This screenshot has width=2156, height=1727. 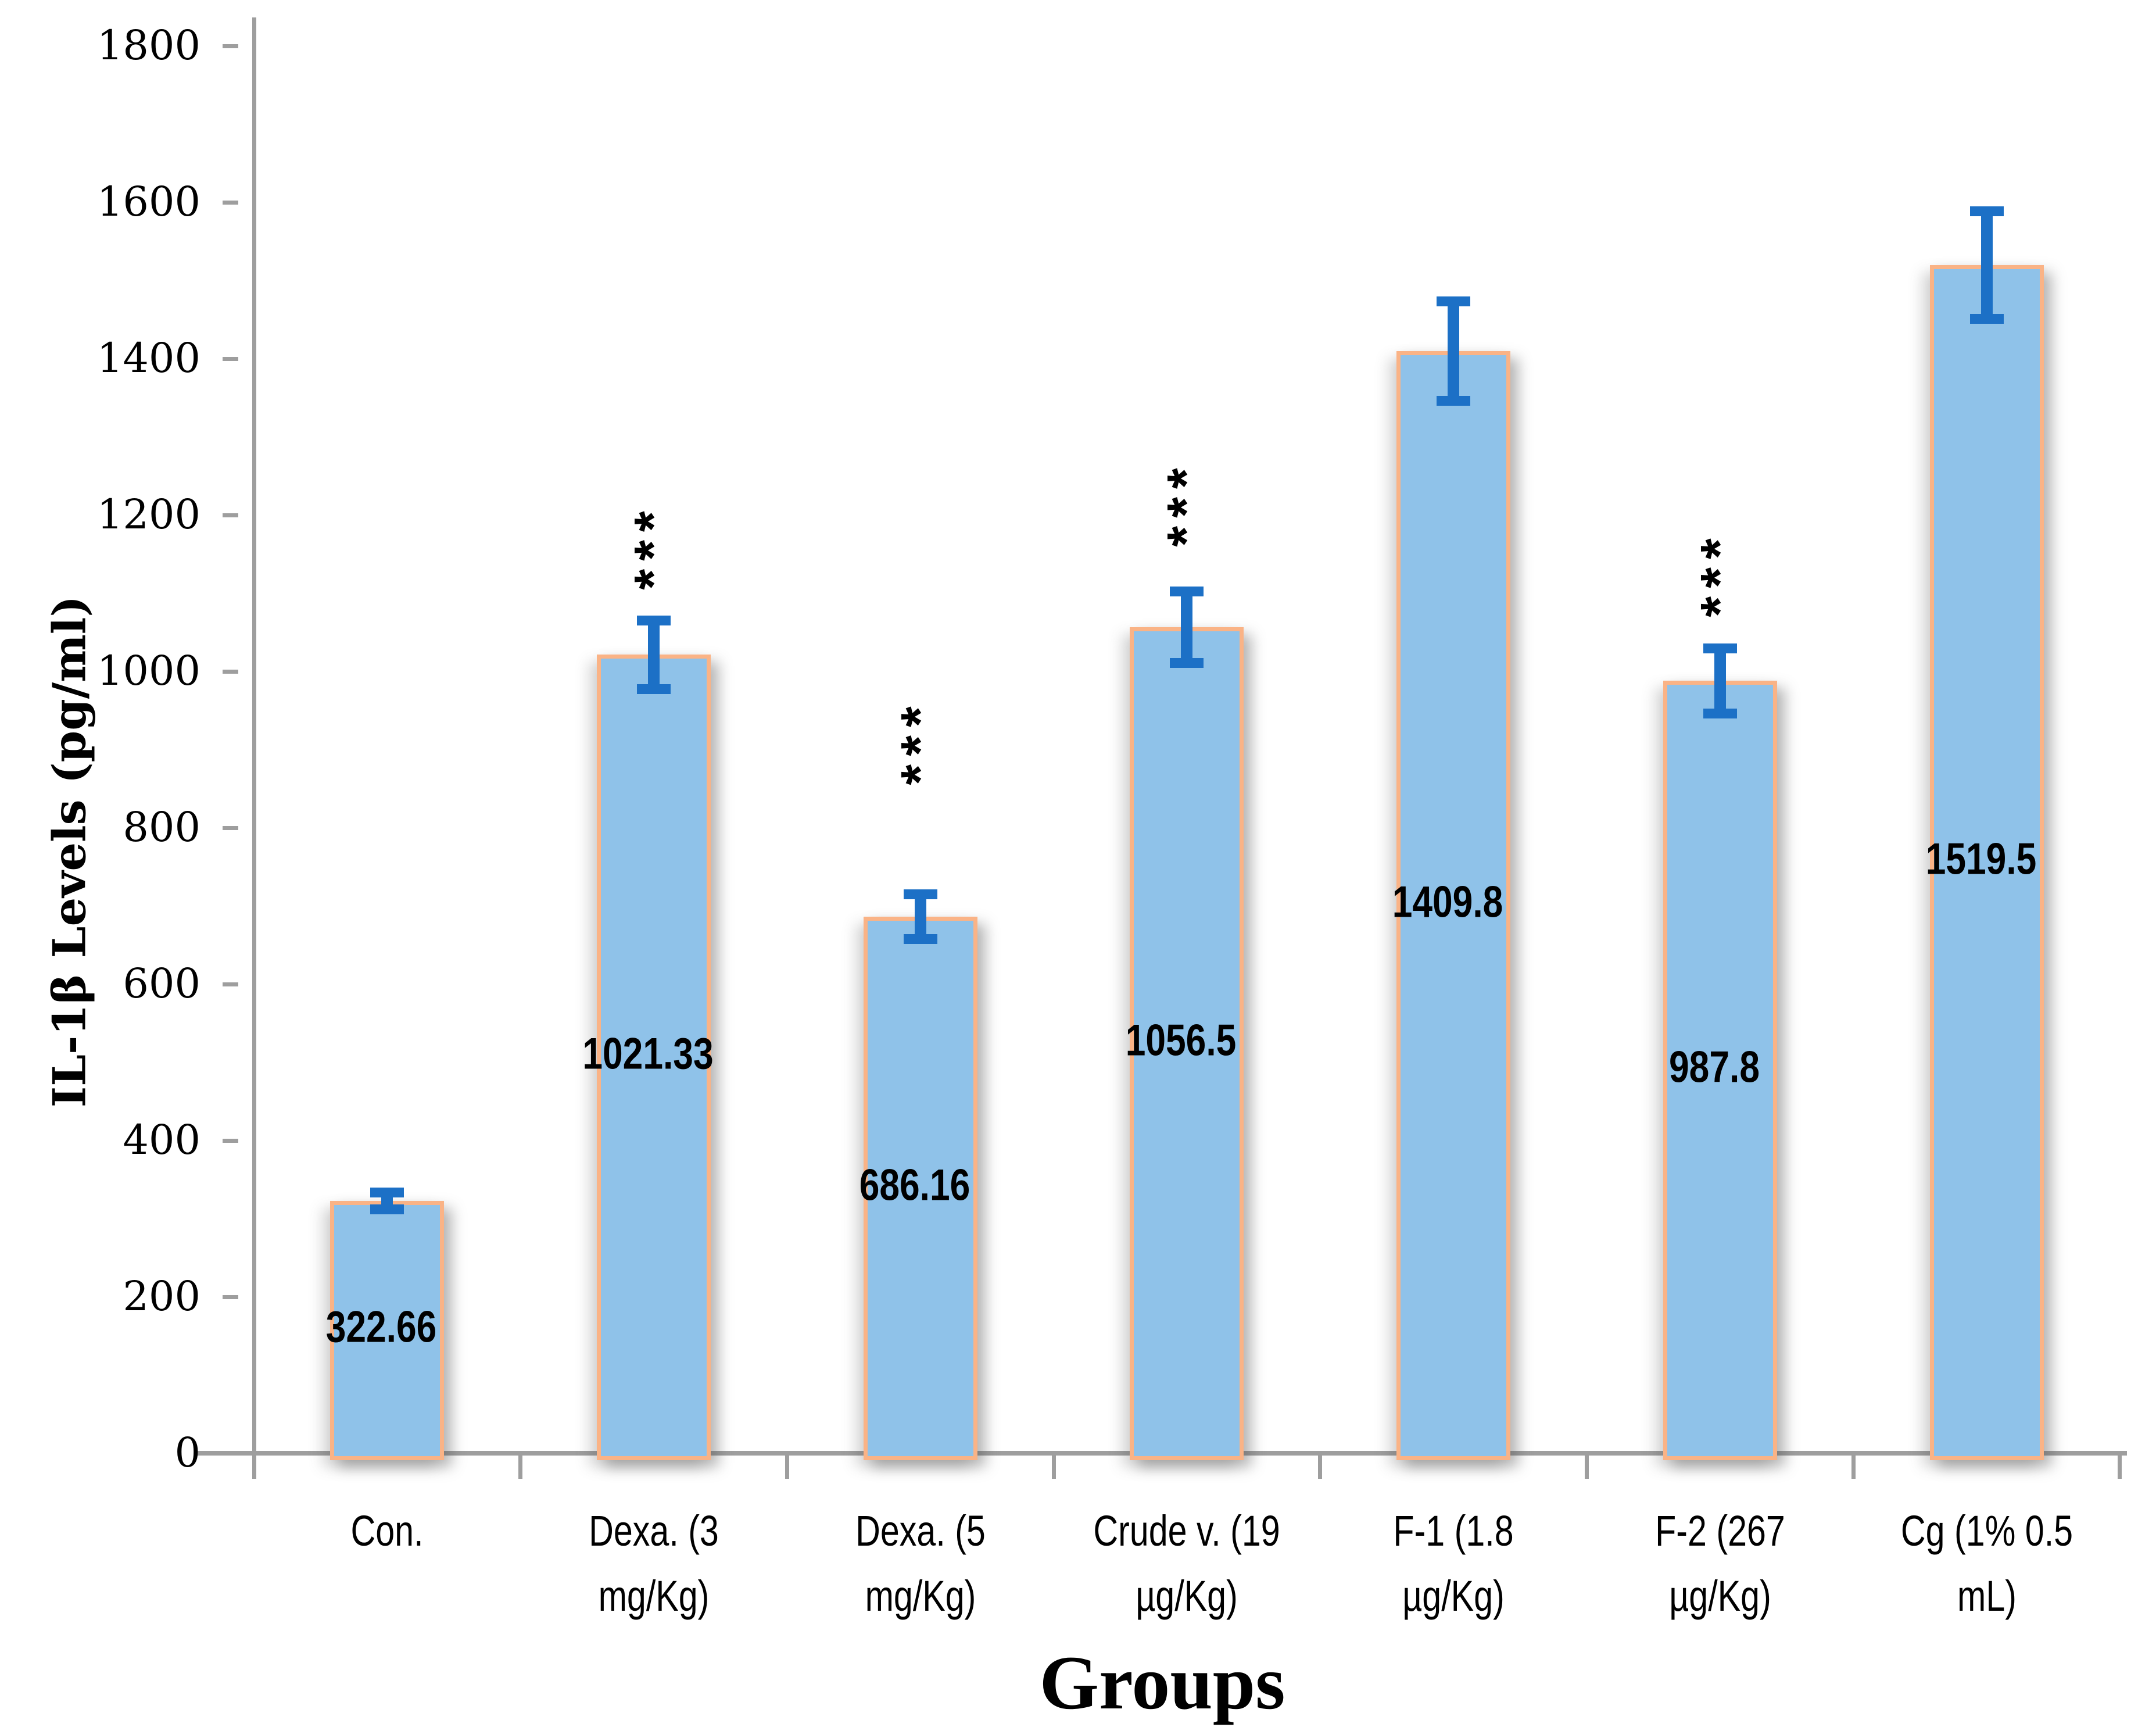 I want to click on y-tick-label: 200, so click(x=161, y=1296).